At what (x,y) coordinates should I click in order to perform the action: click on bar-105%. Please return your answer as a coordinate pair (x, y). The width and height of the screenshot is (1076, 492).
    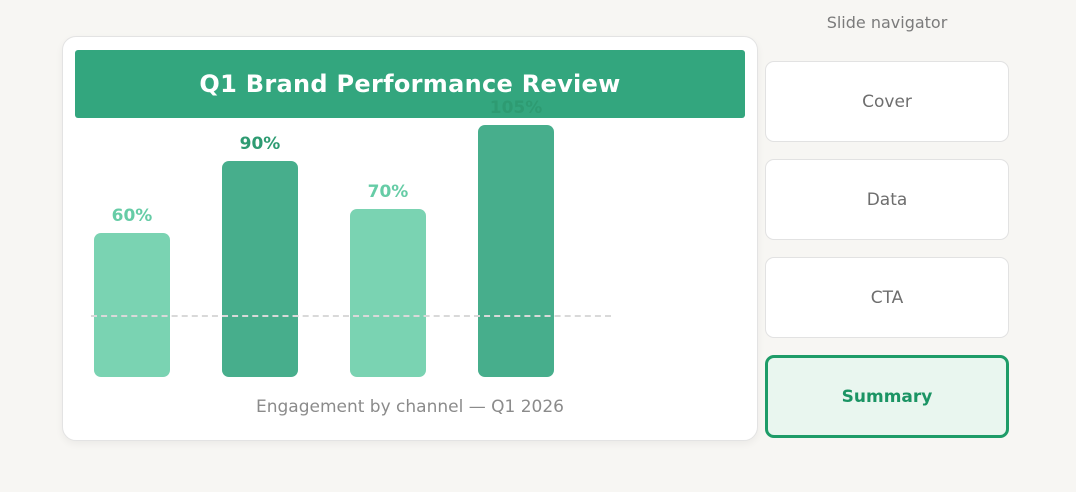
    Looking at the image, I should click on (516, 251).